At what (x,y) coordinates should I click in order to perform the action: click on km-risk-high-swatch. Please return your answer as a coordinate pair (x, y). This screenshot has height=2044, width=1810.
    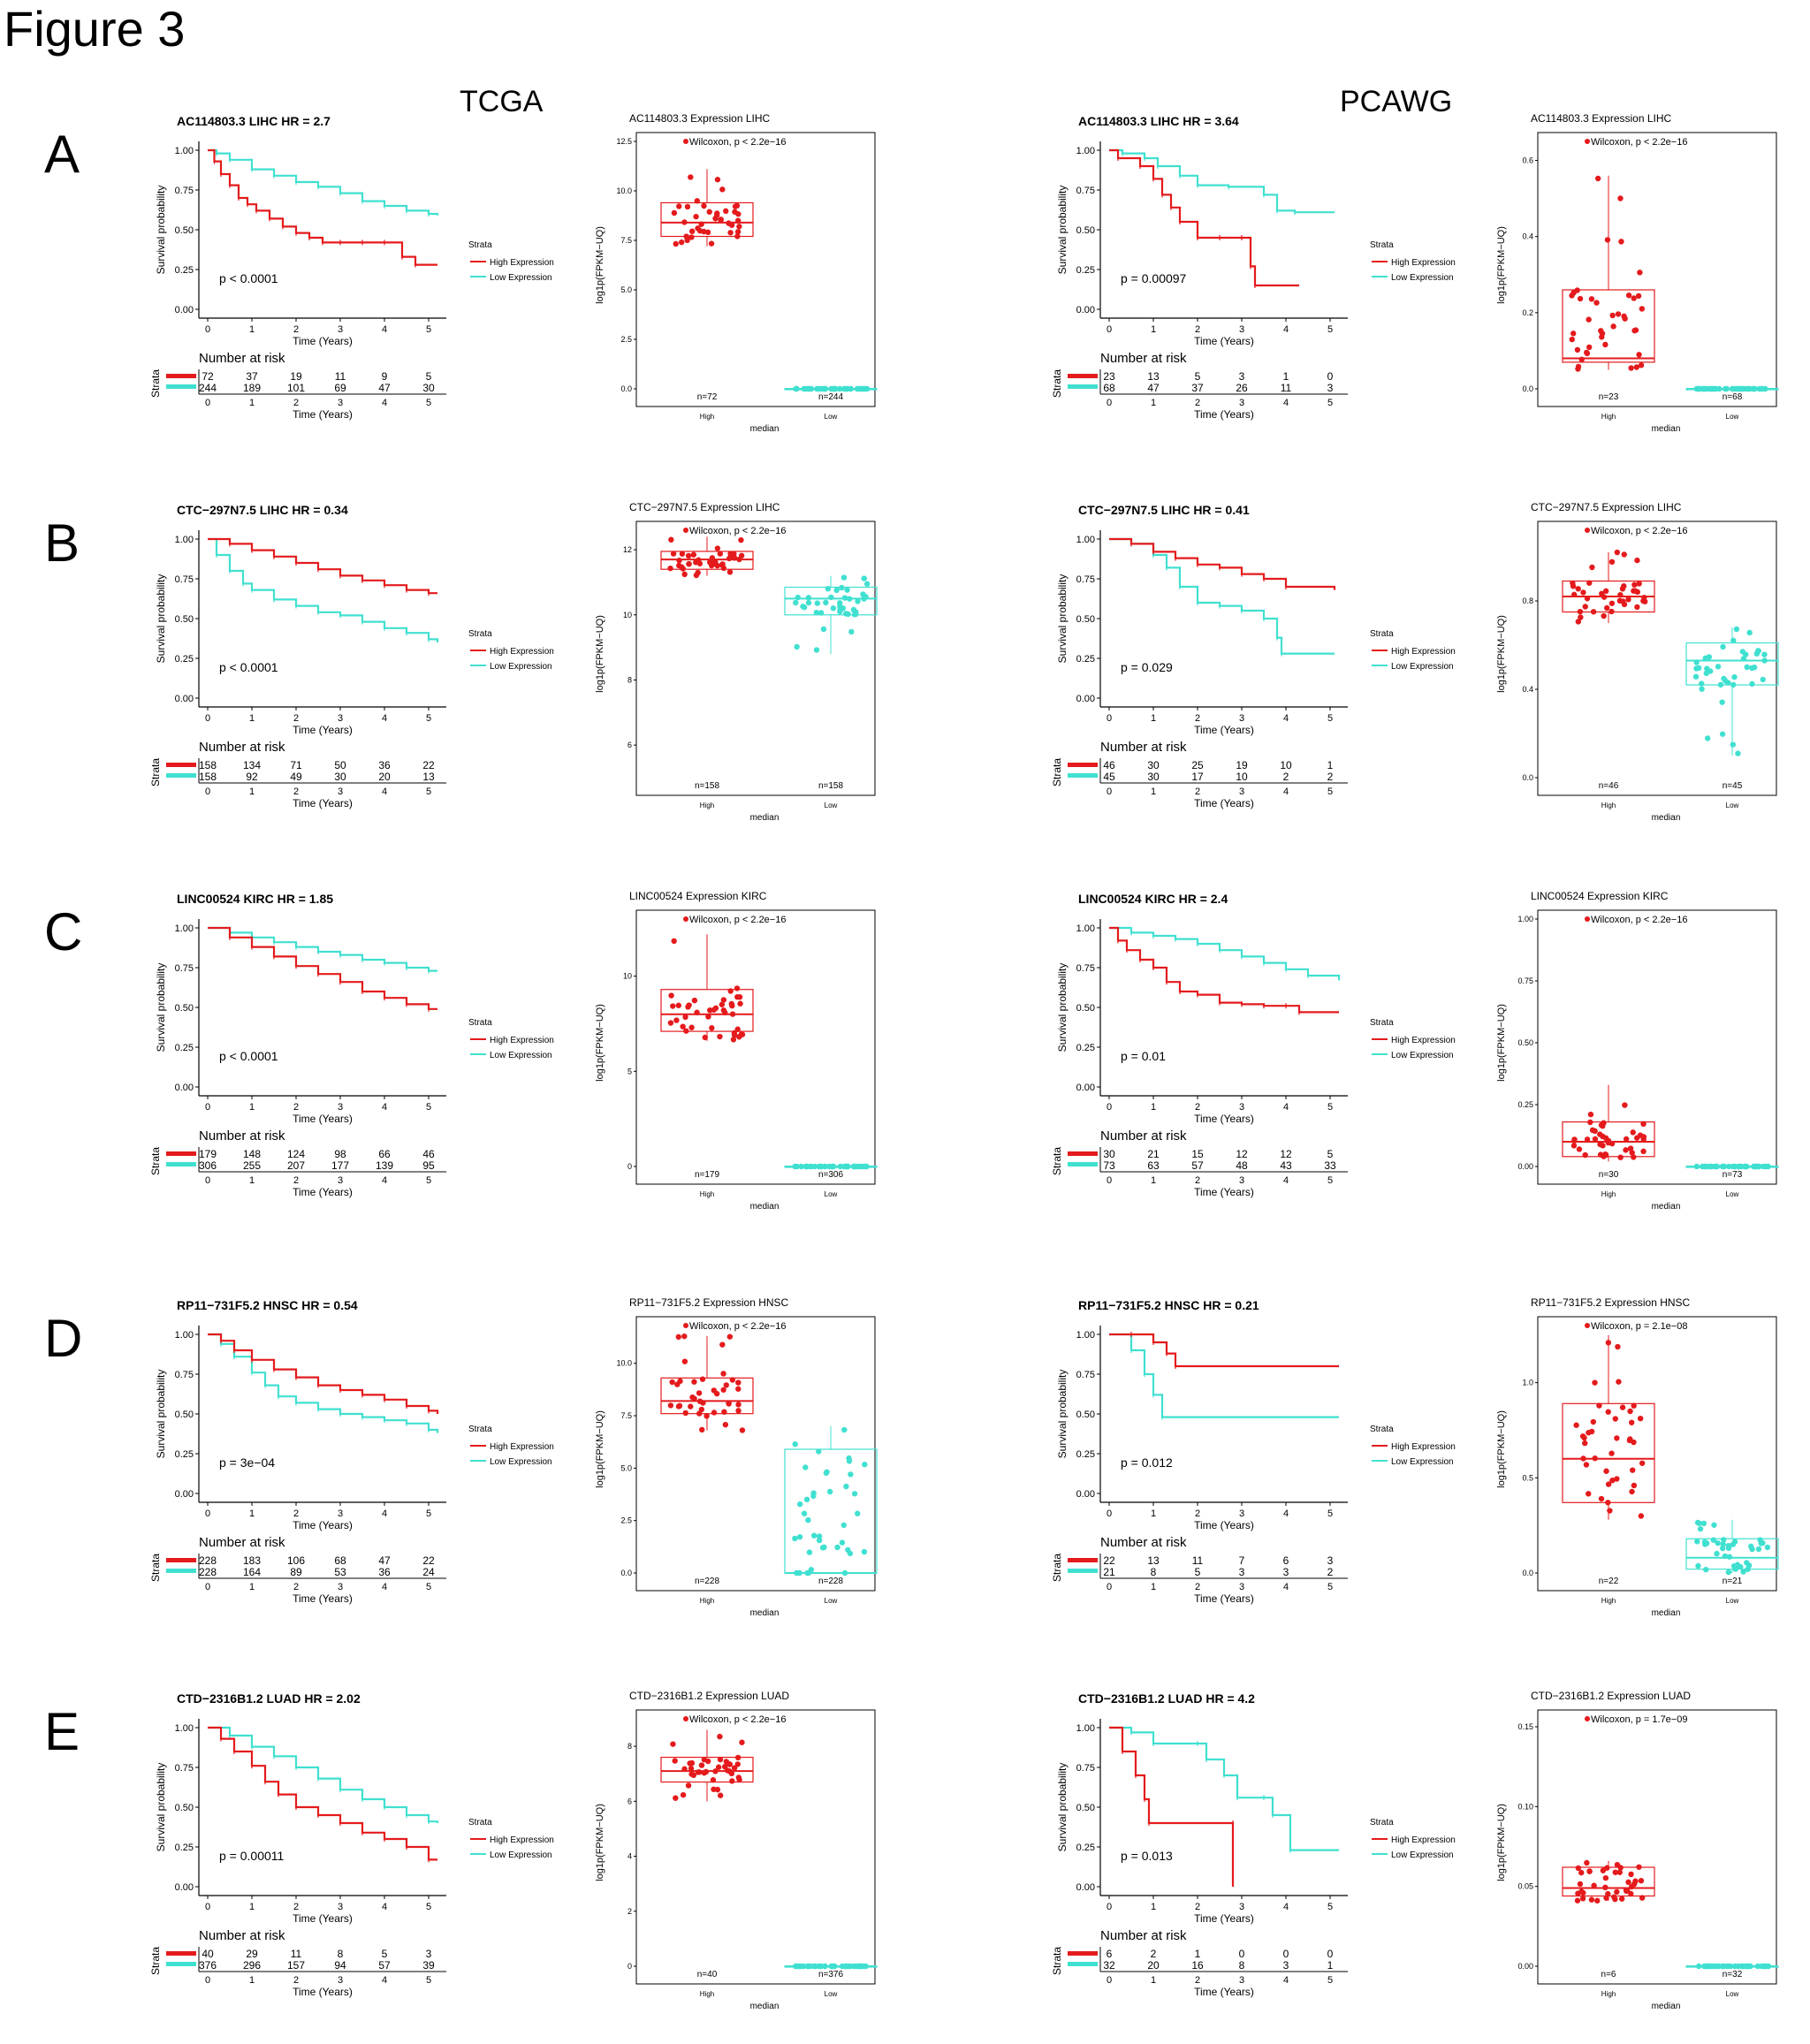
    Looking at the image, I should click on (1083, 1560).